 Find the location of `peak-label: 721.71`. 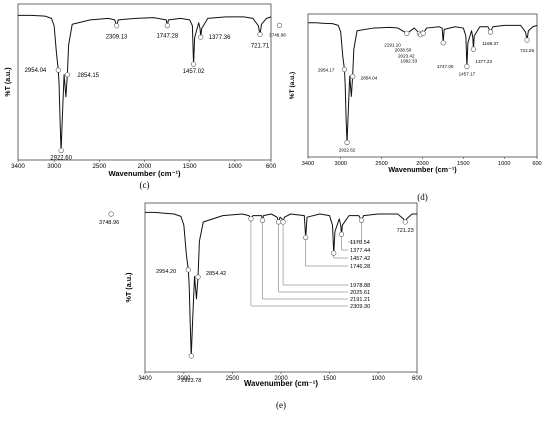

peak-label: 721.71 is located at coordinates (260, 46).